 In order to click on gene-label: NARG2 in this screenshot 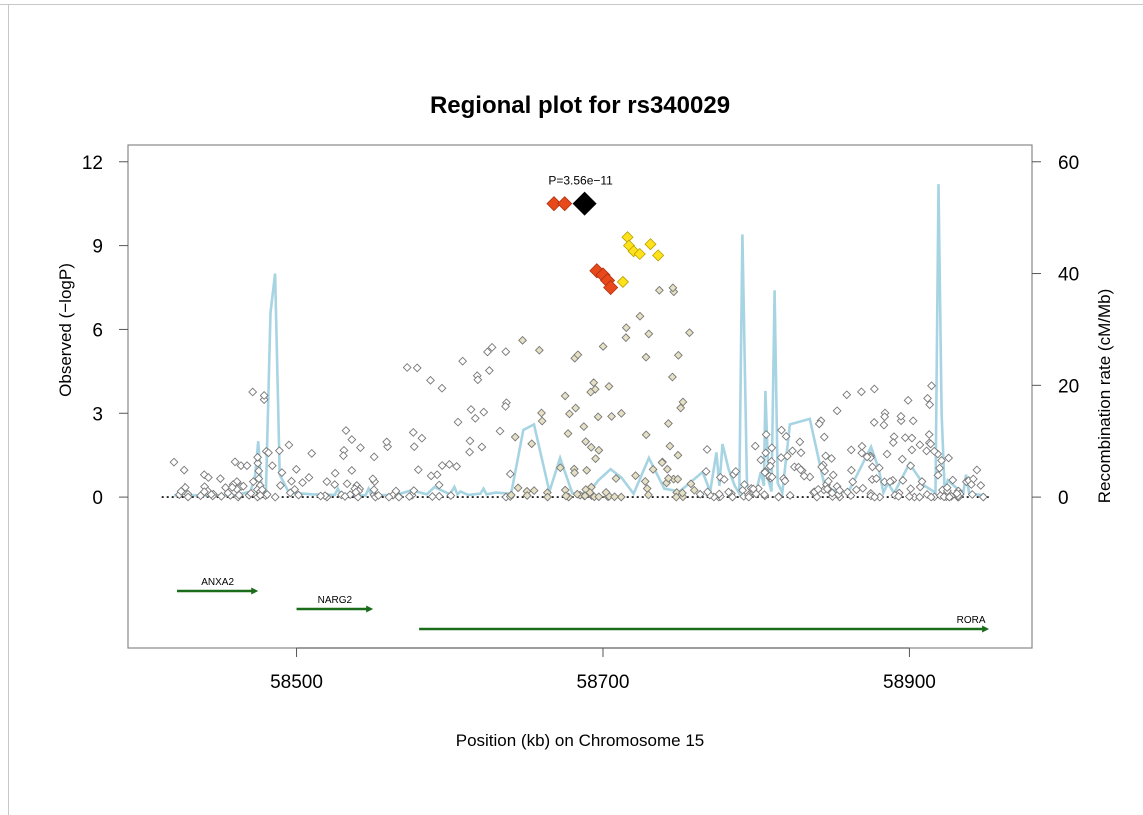, I will do `click(335, 600)`.